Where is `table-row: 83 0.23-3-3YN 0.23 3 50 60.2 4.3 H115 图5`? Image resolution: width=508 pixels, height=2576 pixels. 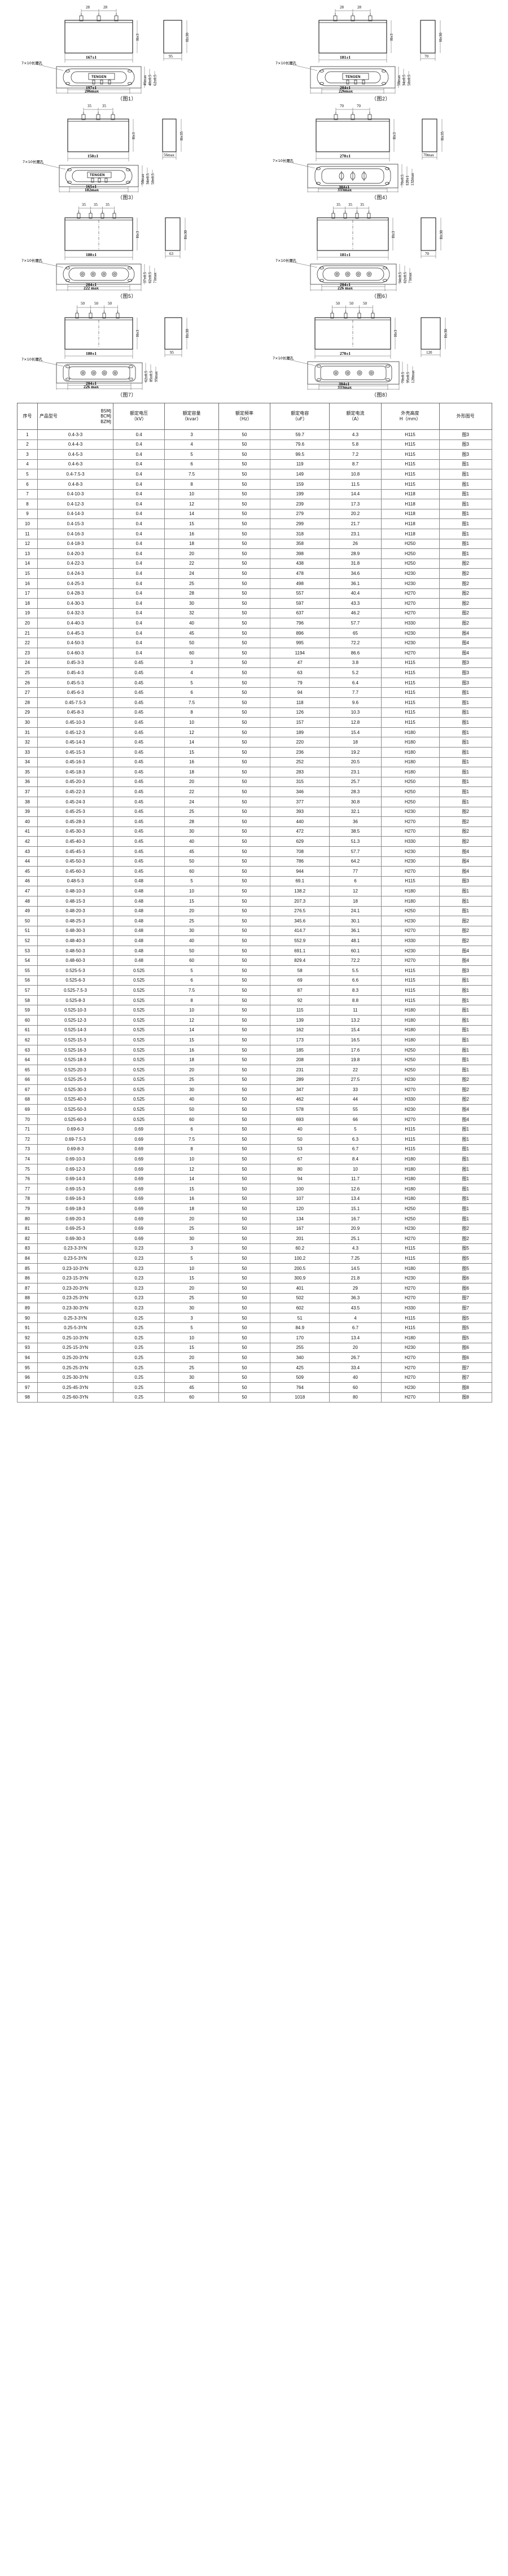 table-row: 83 0.23-3-3YN 0.23 3 50 60.2 4.3 H115 图5 is located at coordinates (255, 1249).